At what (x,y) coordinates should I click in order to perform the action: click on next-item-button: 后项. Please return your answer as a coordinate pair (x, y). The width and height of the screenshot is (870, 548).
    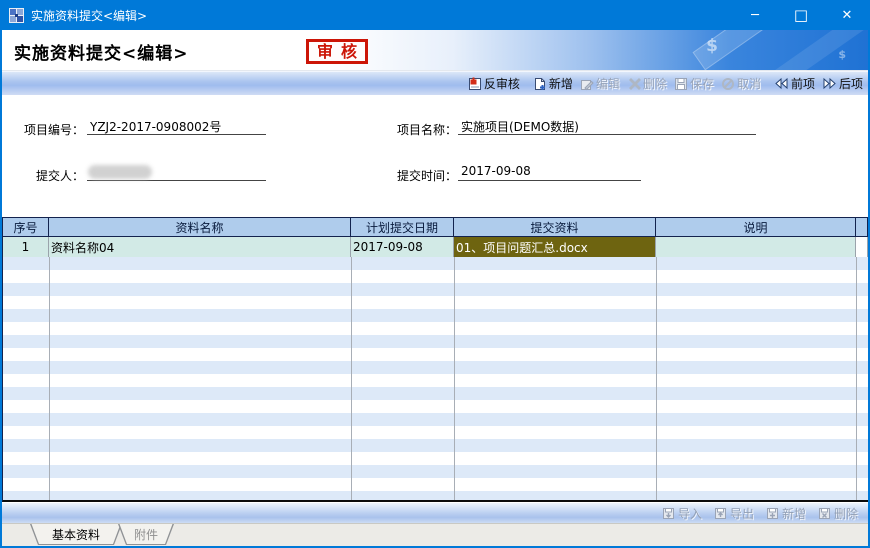
    Looking at the image, I should click on (842, 83).